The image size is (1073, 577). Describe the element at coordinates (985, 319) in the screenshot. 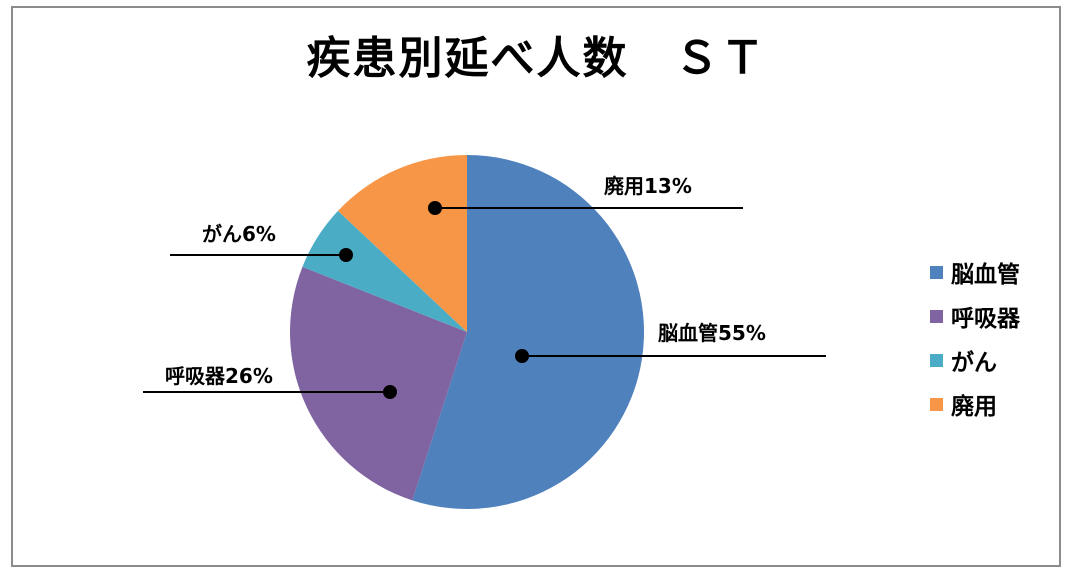

I see `legend-label: 呼吸器` at that location.